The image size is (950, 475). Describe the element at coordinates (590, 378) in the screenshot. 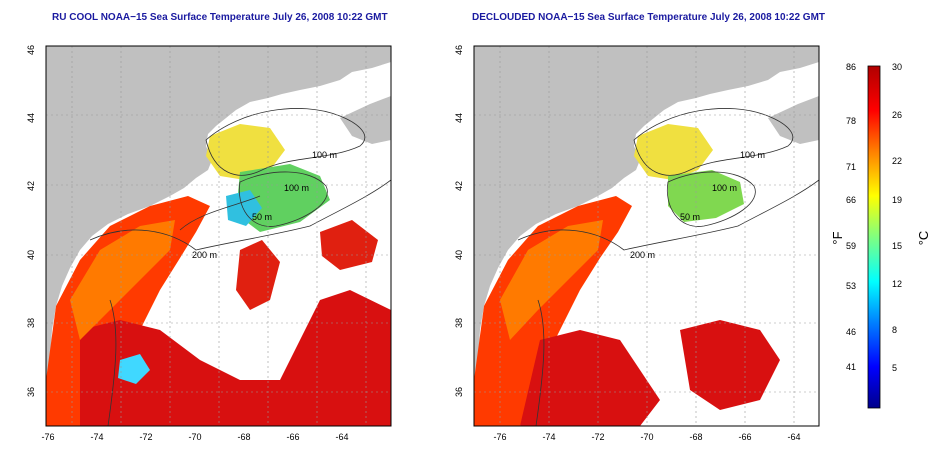

I see `sst-hot-south` at that location.